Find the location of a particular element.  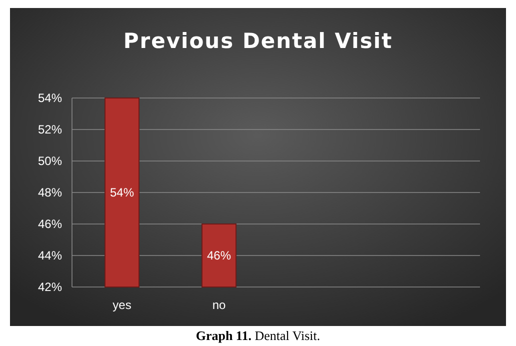

y-tick-label: 50% is located at coordinates (50, 161).